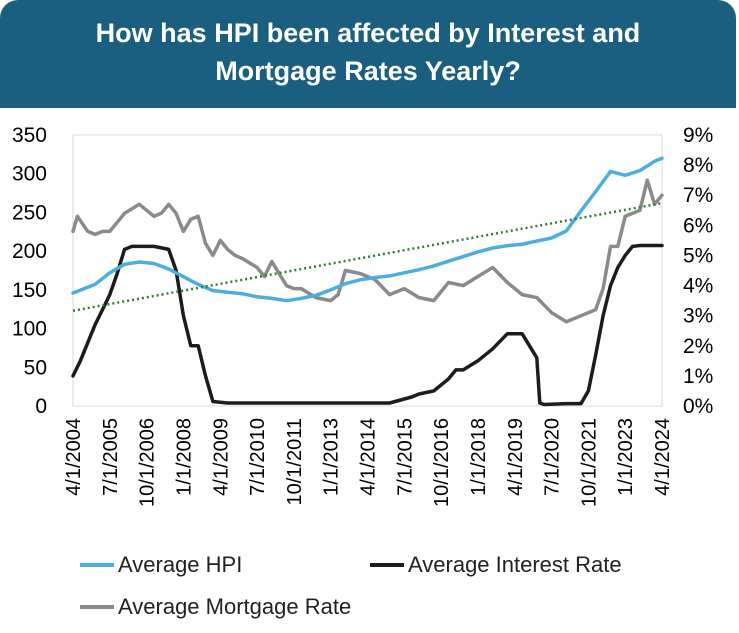 The image size is (739, 633). What do you see at coordinates (698, 406) in the screenshot?
I see `right-tick-label: 0%` at bounding box center [698, 406].